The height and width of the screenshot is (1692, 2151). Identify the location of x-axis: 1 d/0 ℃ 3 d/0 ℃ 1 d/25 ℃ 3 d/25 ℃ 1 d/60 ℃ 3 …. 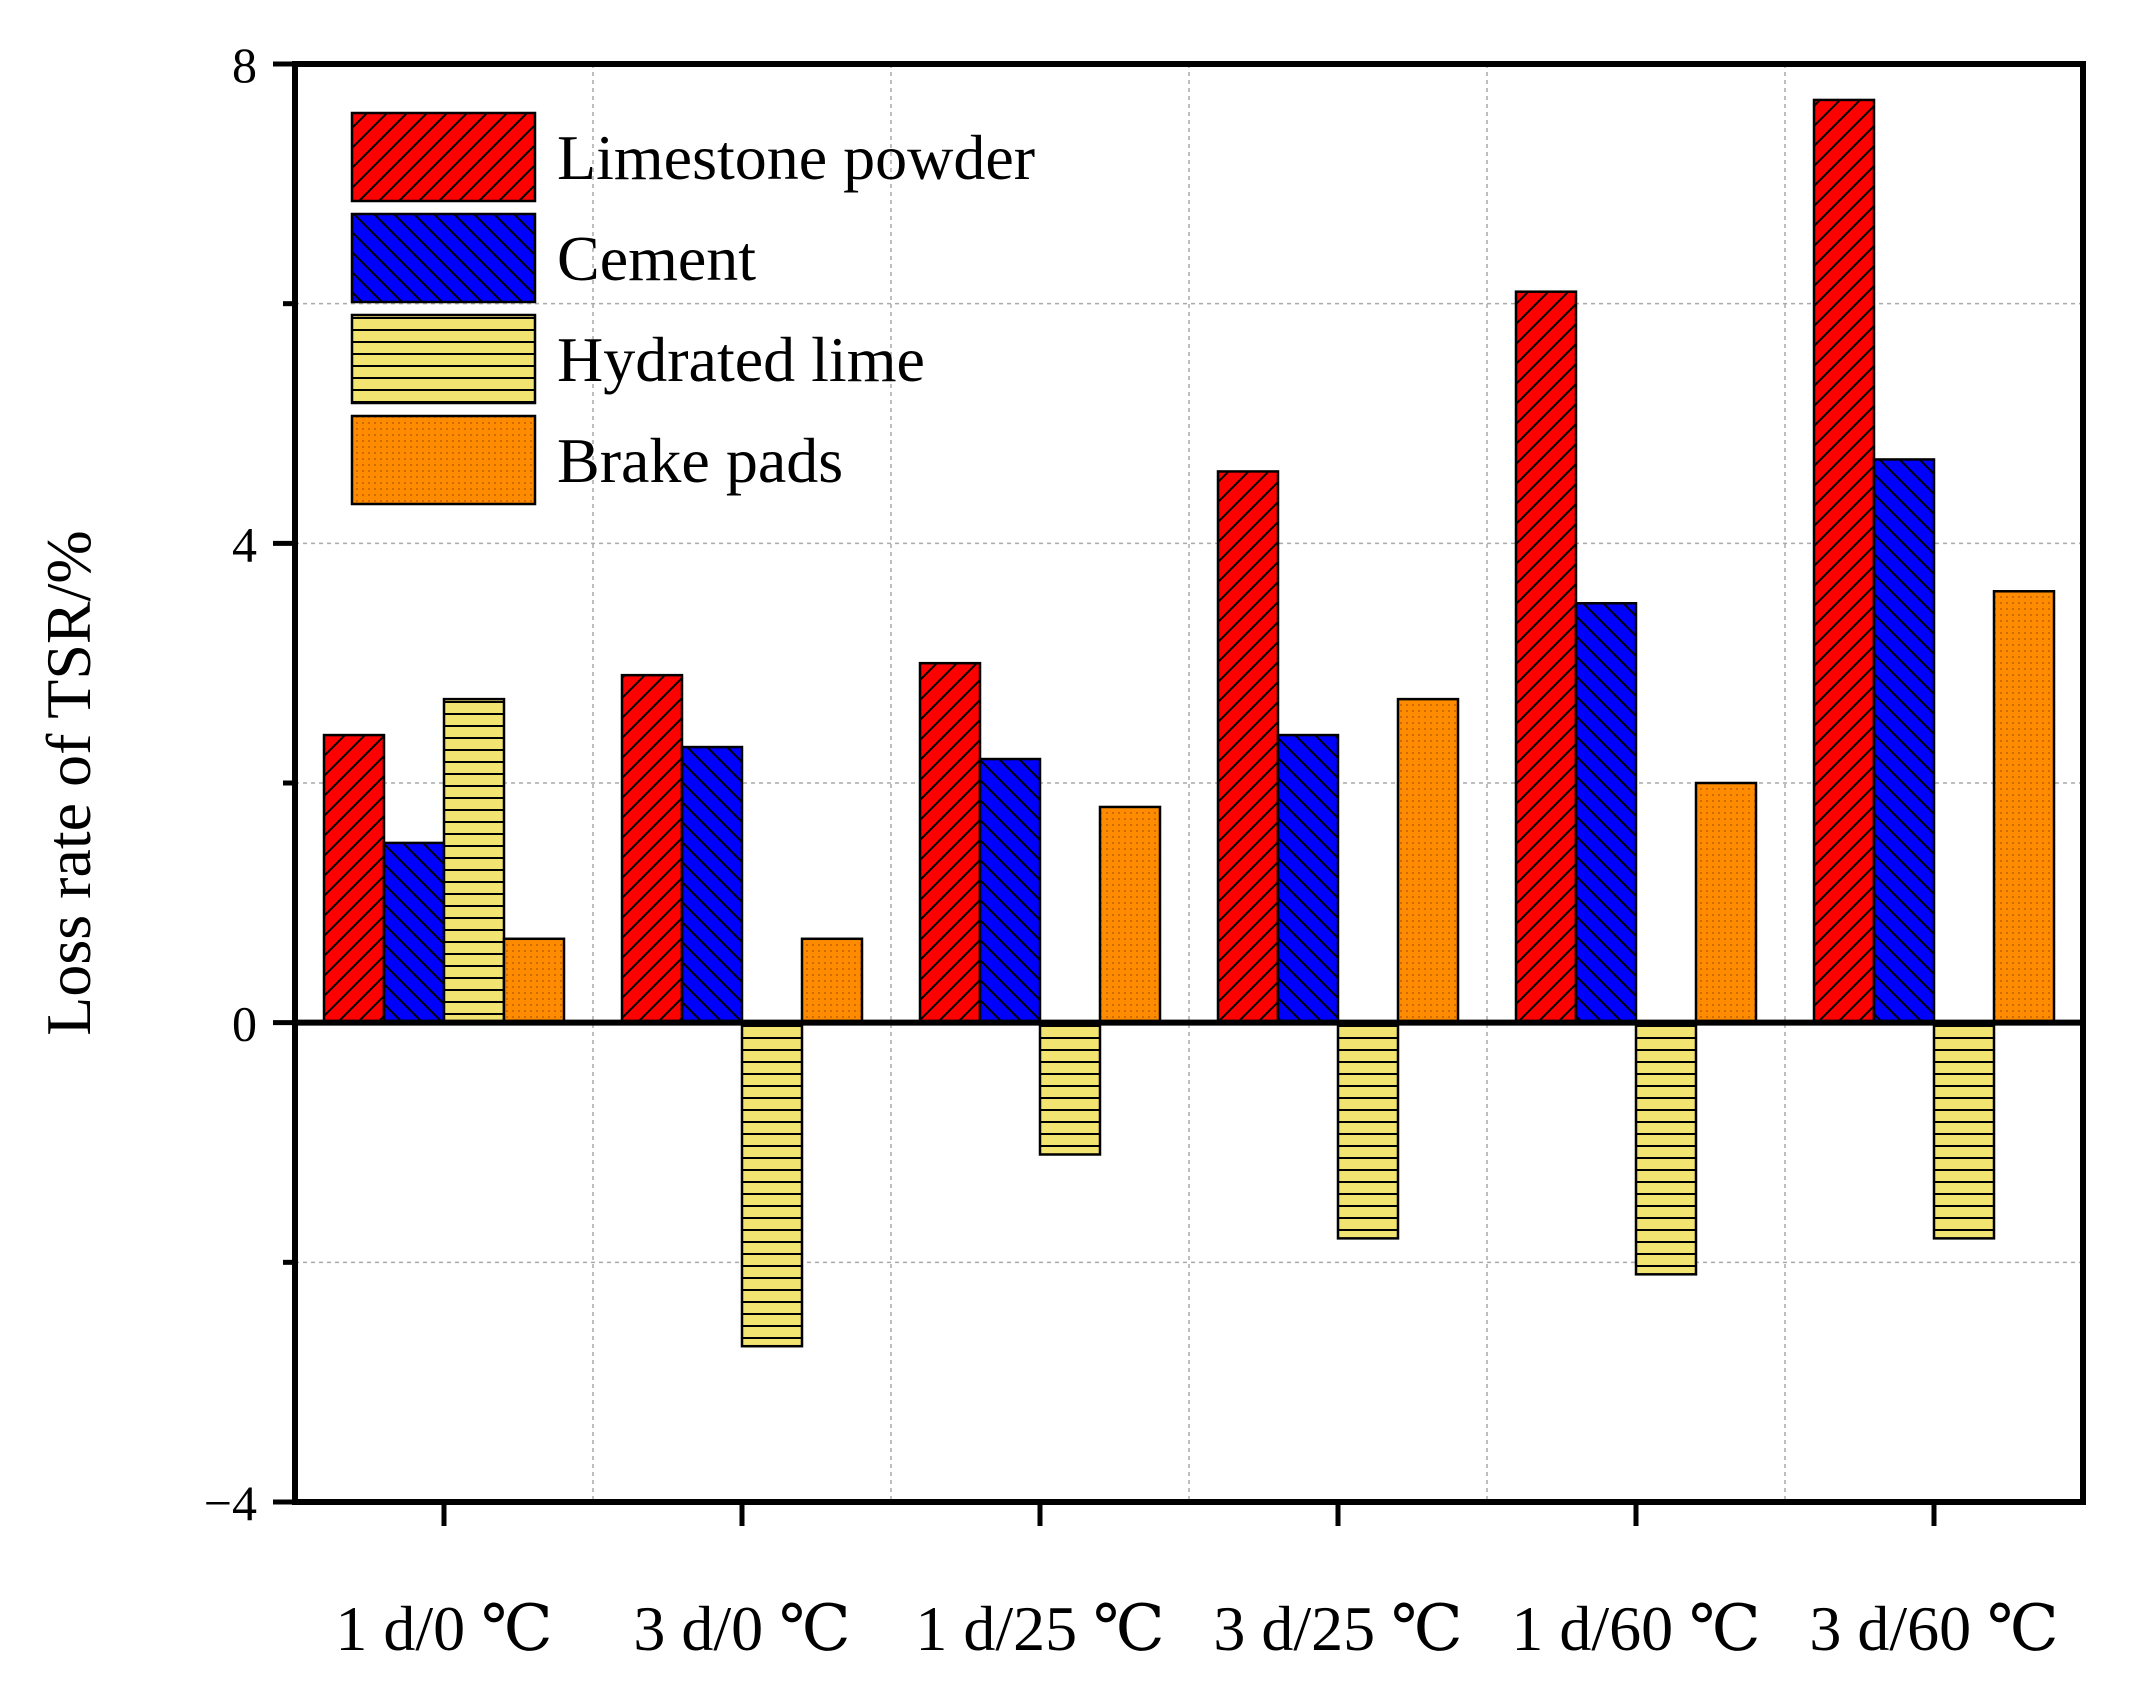
(1197, 1583).